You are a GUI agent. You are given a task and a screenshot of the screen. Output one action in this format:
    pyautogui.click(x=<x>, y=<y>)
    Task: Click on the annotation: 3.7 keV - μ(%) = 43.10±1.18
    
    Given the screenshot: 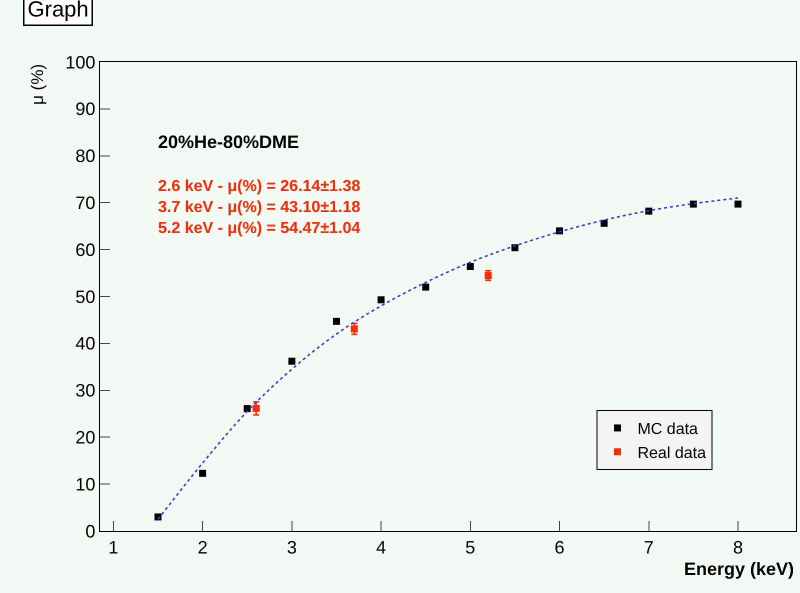 What is the action you would take?
    pyautogui.click(x=259, y=207)
    